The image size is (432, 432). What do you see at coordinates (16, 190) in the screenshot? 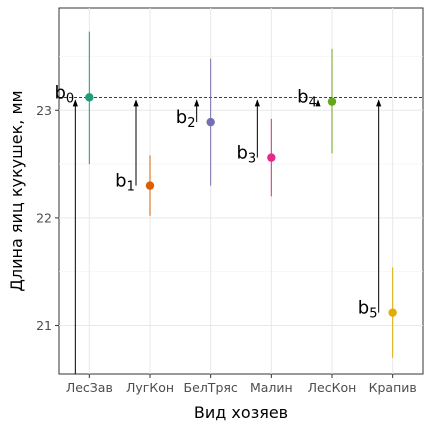
I see `y-axis-title: Длина яиц кукушек, мм` at bounding box center [16, 190].